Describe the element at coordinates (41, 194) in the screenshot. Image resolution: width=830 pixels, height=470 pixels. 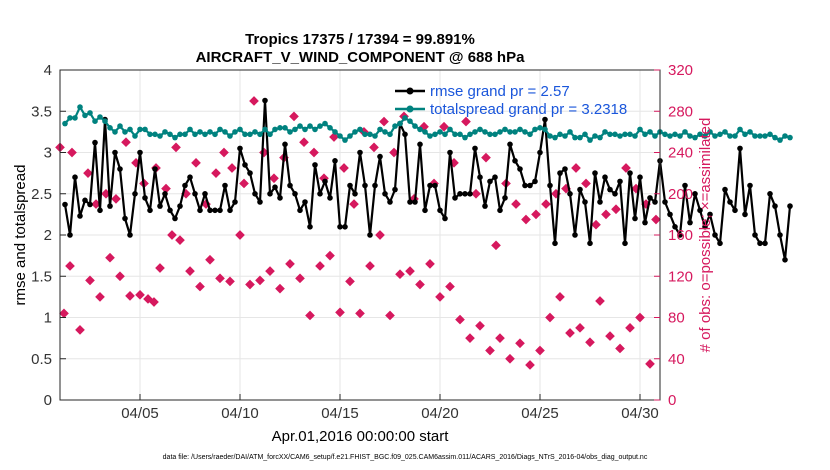
I see `y-tick-label: 2.5` at that location.